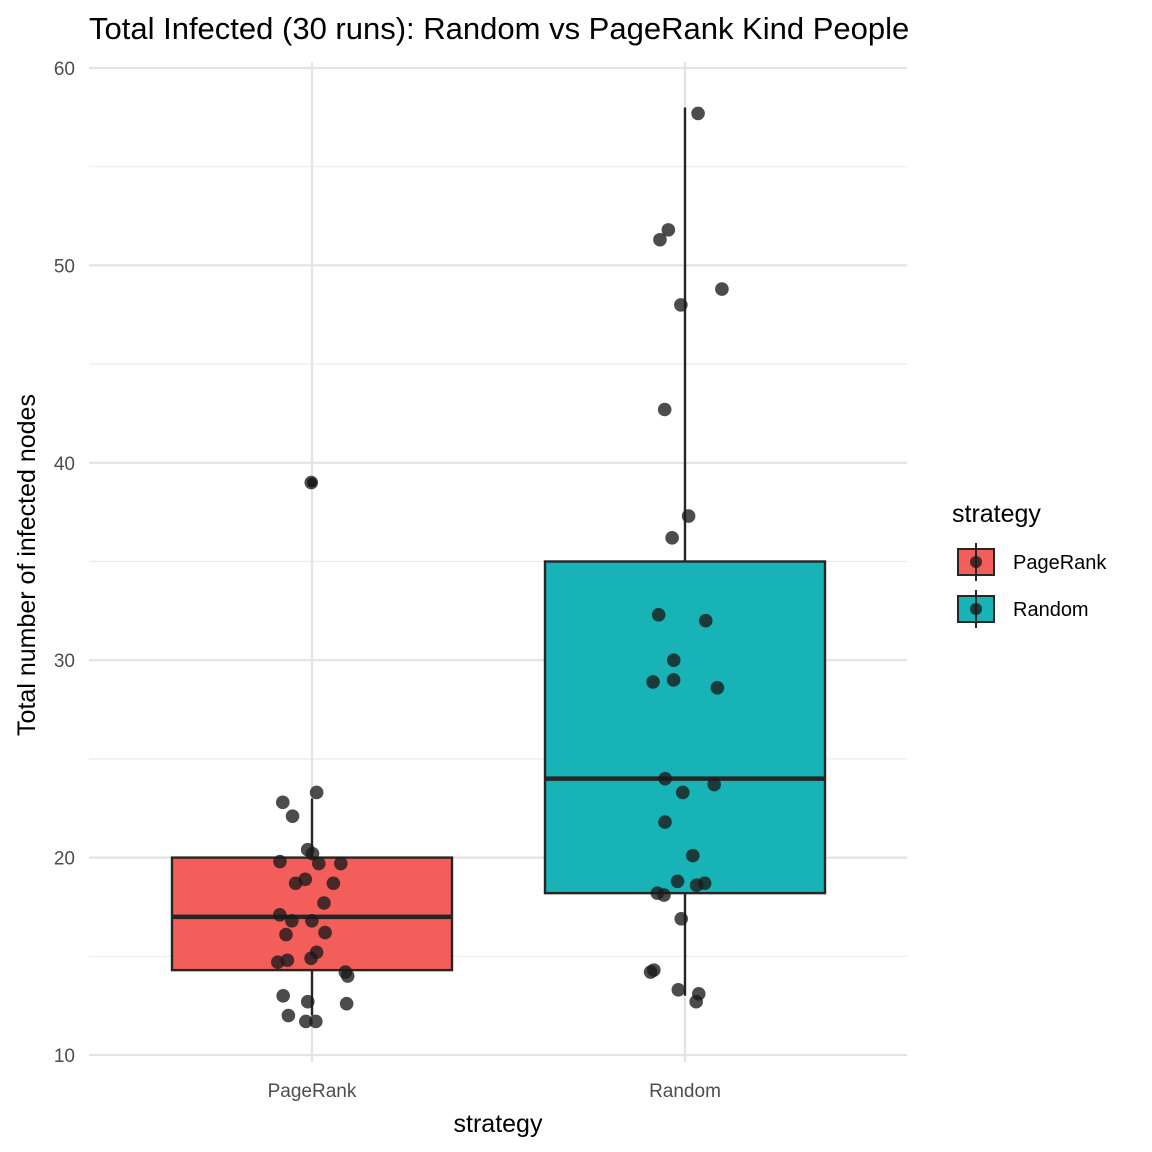  Describe the element at coordinates (1060, 563) in the screenshot. I see `legend-label-pagerank: PageRank` at that location.